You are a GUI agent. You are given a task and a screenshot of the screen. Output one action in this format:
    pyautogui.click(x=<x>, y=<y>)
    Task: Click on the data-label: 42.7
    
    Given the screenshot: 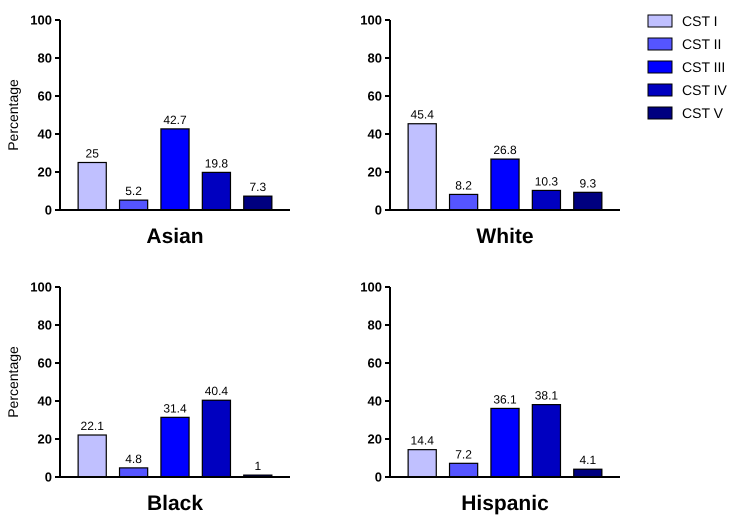 What is the action you would take?
    pyautogui.click(x=175, y=119)
    